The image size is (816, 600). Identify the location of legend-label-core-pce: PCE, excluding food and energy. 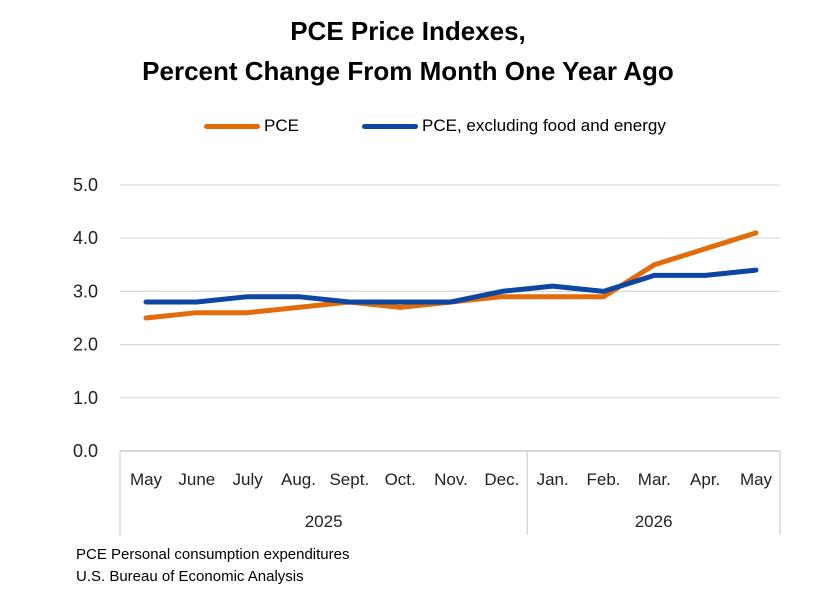
(544, 125).